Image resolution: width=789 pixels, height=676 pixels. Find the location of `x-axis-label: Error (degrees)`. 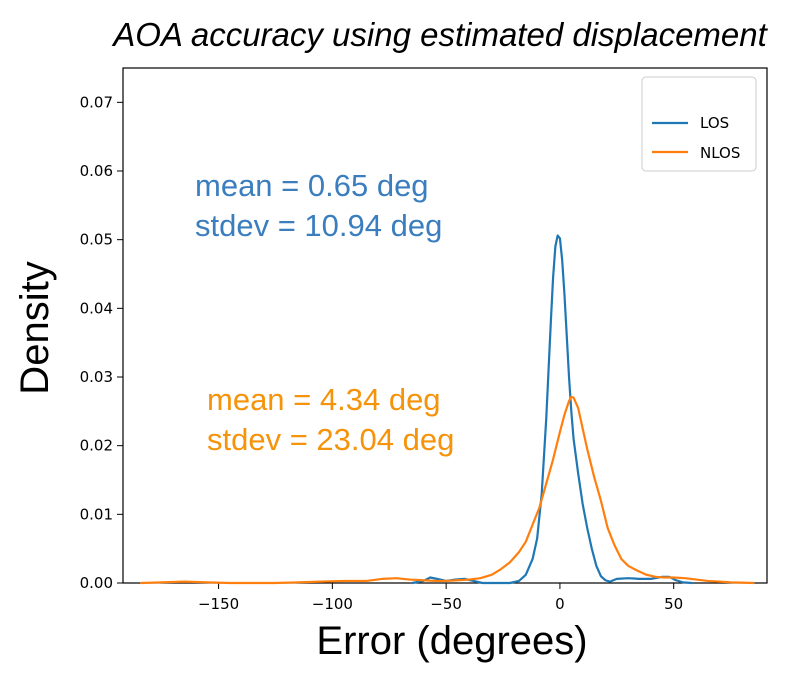

x-axis-label: Error (degrees) is located at coordinates (451, 641).